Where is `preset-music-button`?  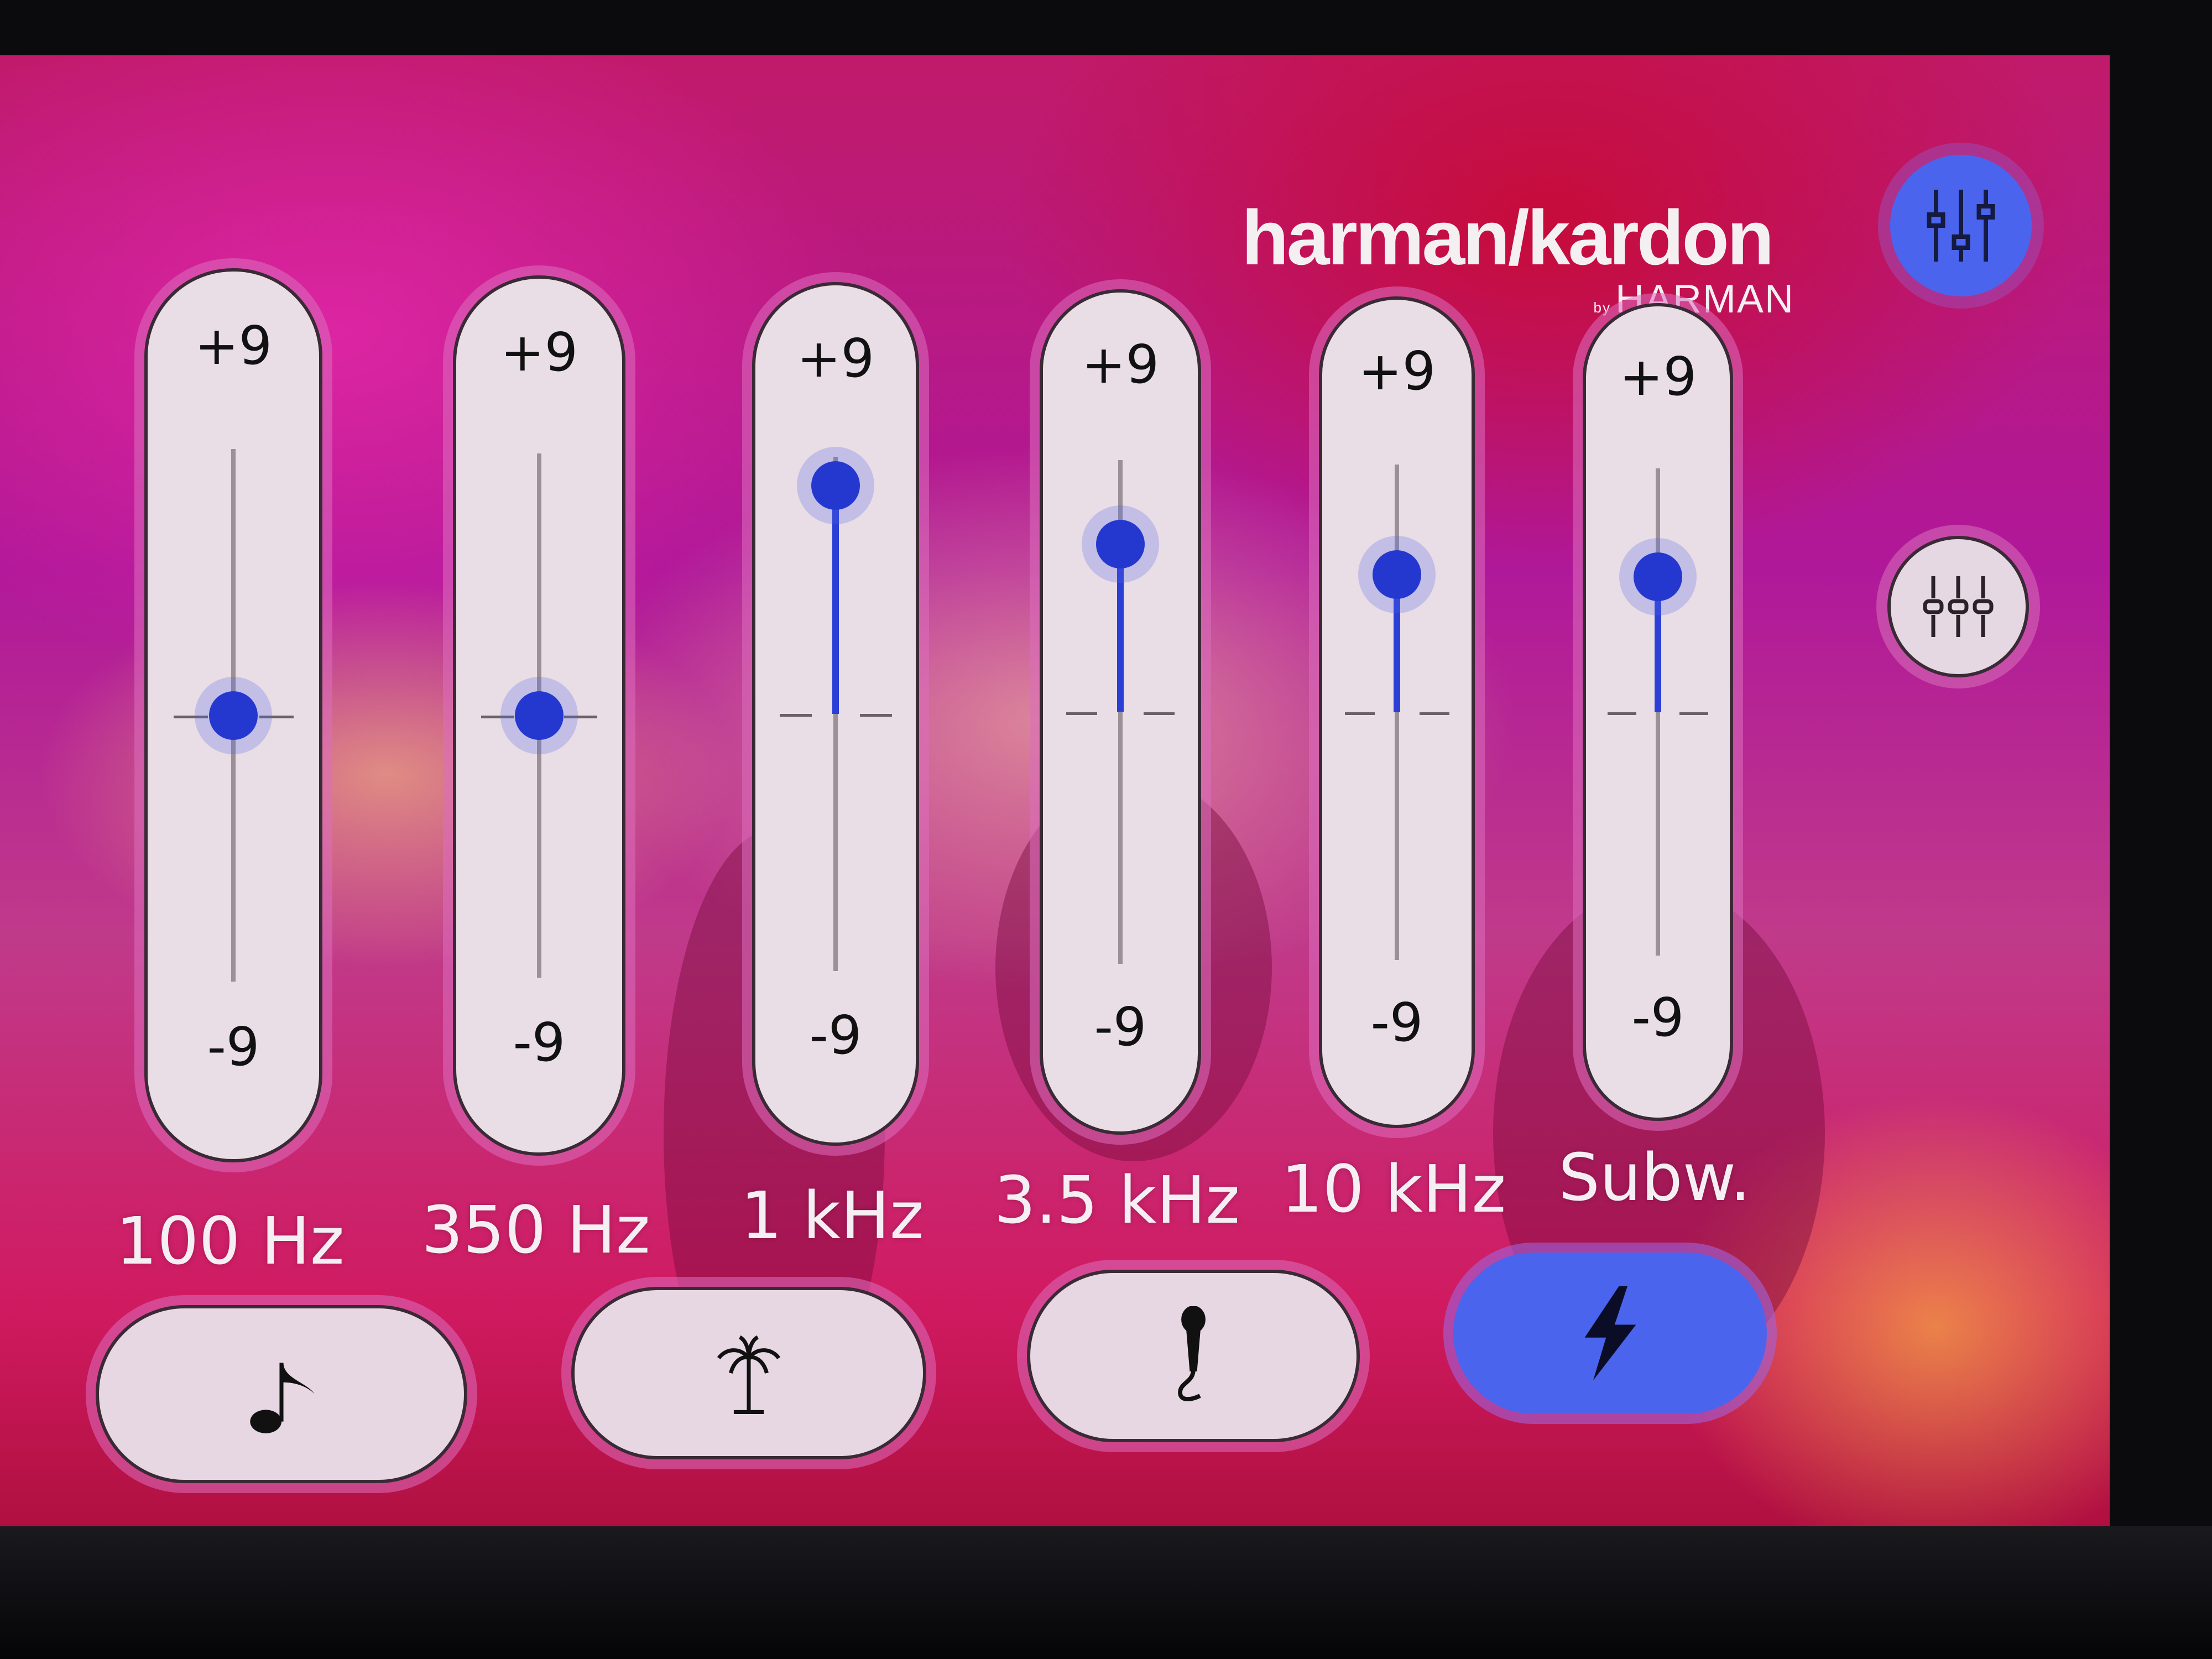 preset-music-button is located at coordinates (282, 1394).